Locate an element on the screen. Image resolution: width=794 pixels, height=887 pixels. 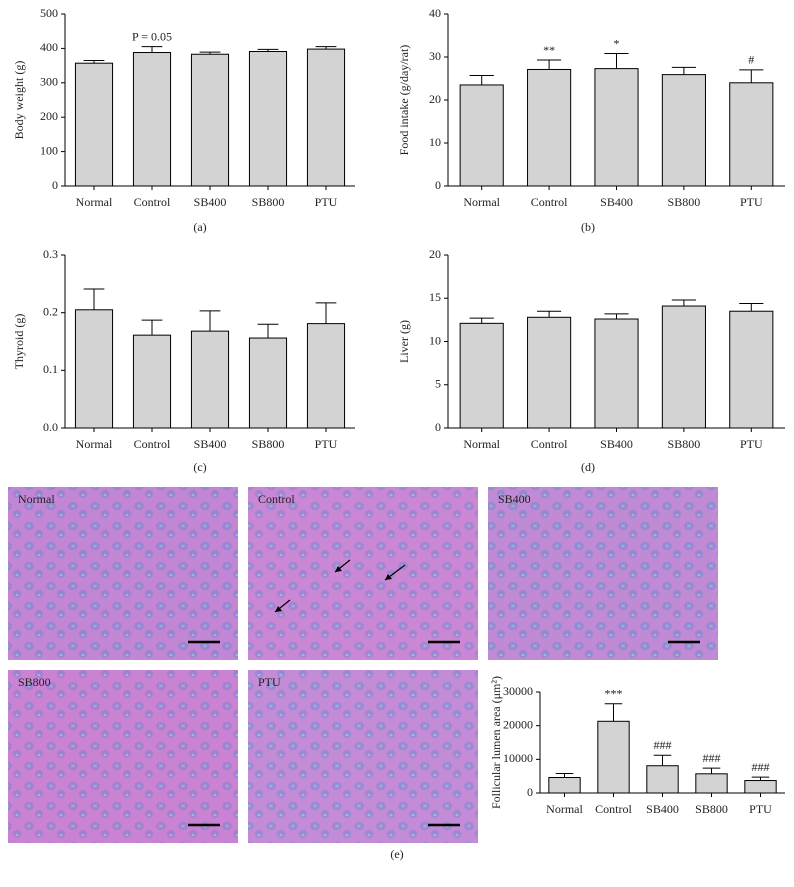
y-axis-label: Follicular lumen area (μm²) is located at coordinates (496, 742).